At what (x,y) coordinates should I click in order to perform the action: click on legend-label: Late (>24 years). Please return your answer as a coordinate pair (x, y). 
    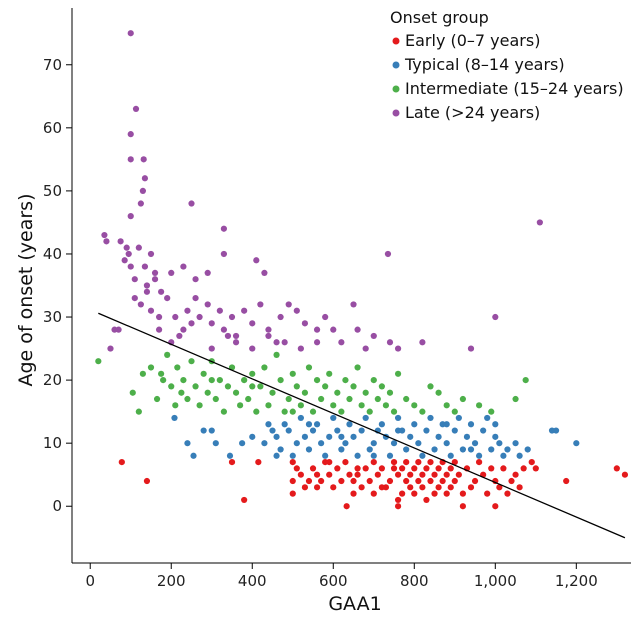
    Looking at the image, I should click on (472, 112).